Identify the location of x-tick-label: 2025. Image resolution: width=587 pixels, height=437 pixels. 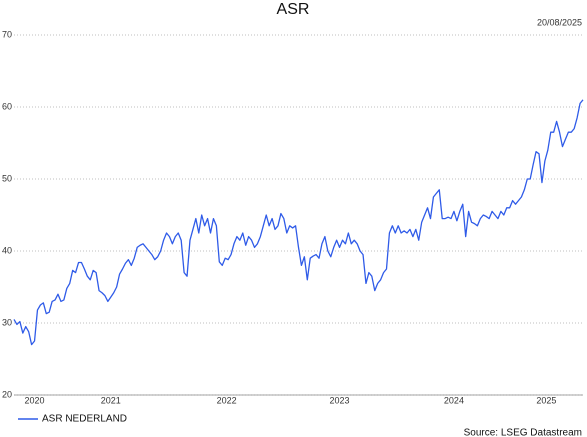
(546, 400).